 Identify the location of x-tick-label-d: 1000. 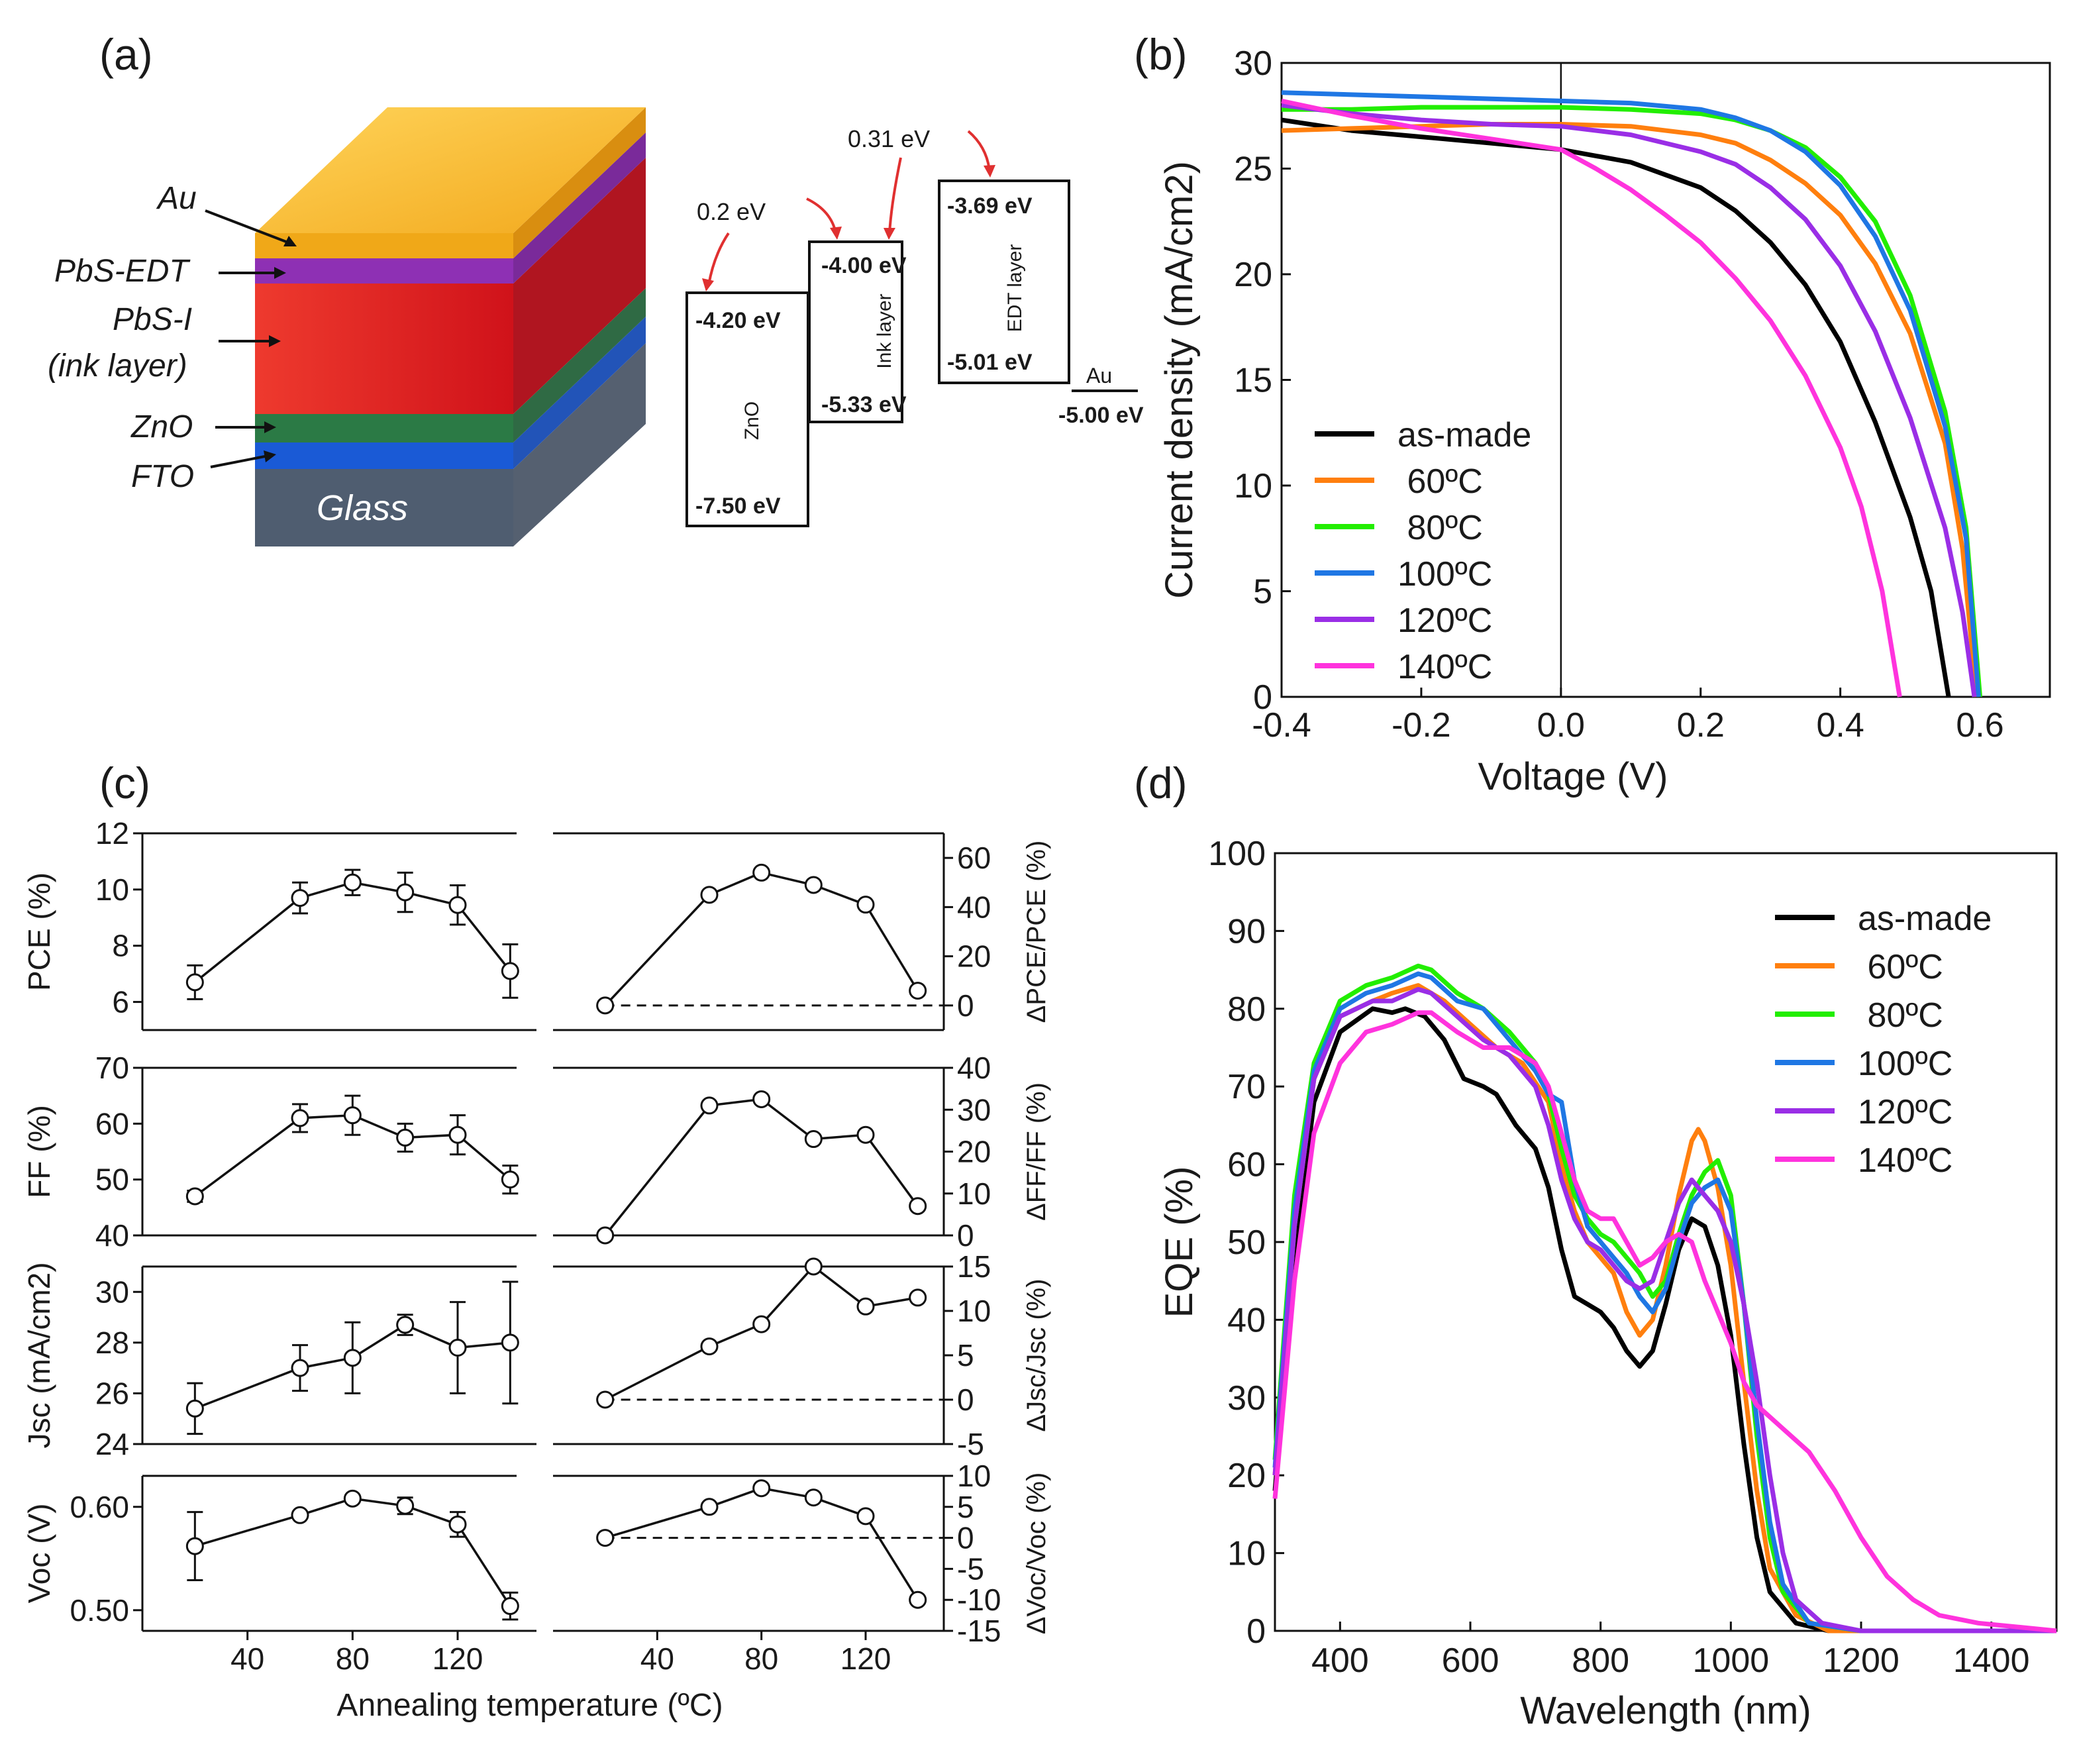
(1730, 1660).